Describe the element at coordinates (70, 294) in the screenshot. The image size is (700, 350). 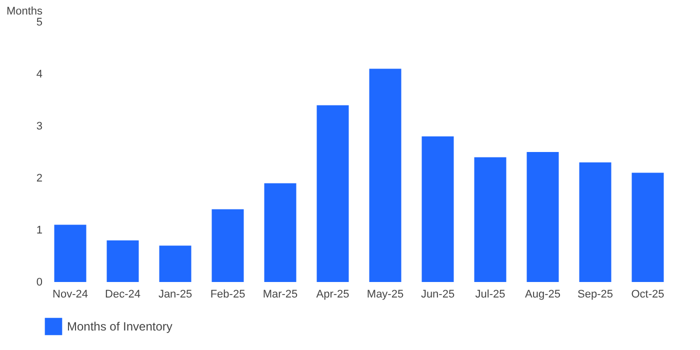
I see `x-tick-label: Nov-24` at that location.